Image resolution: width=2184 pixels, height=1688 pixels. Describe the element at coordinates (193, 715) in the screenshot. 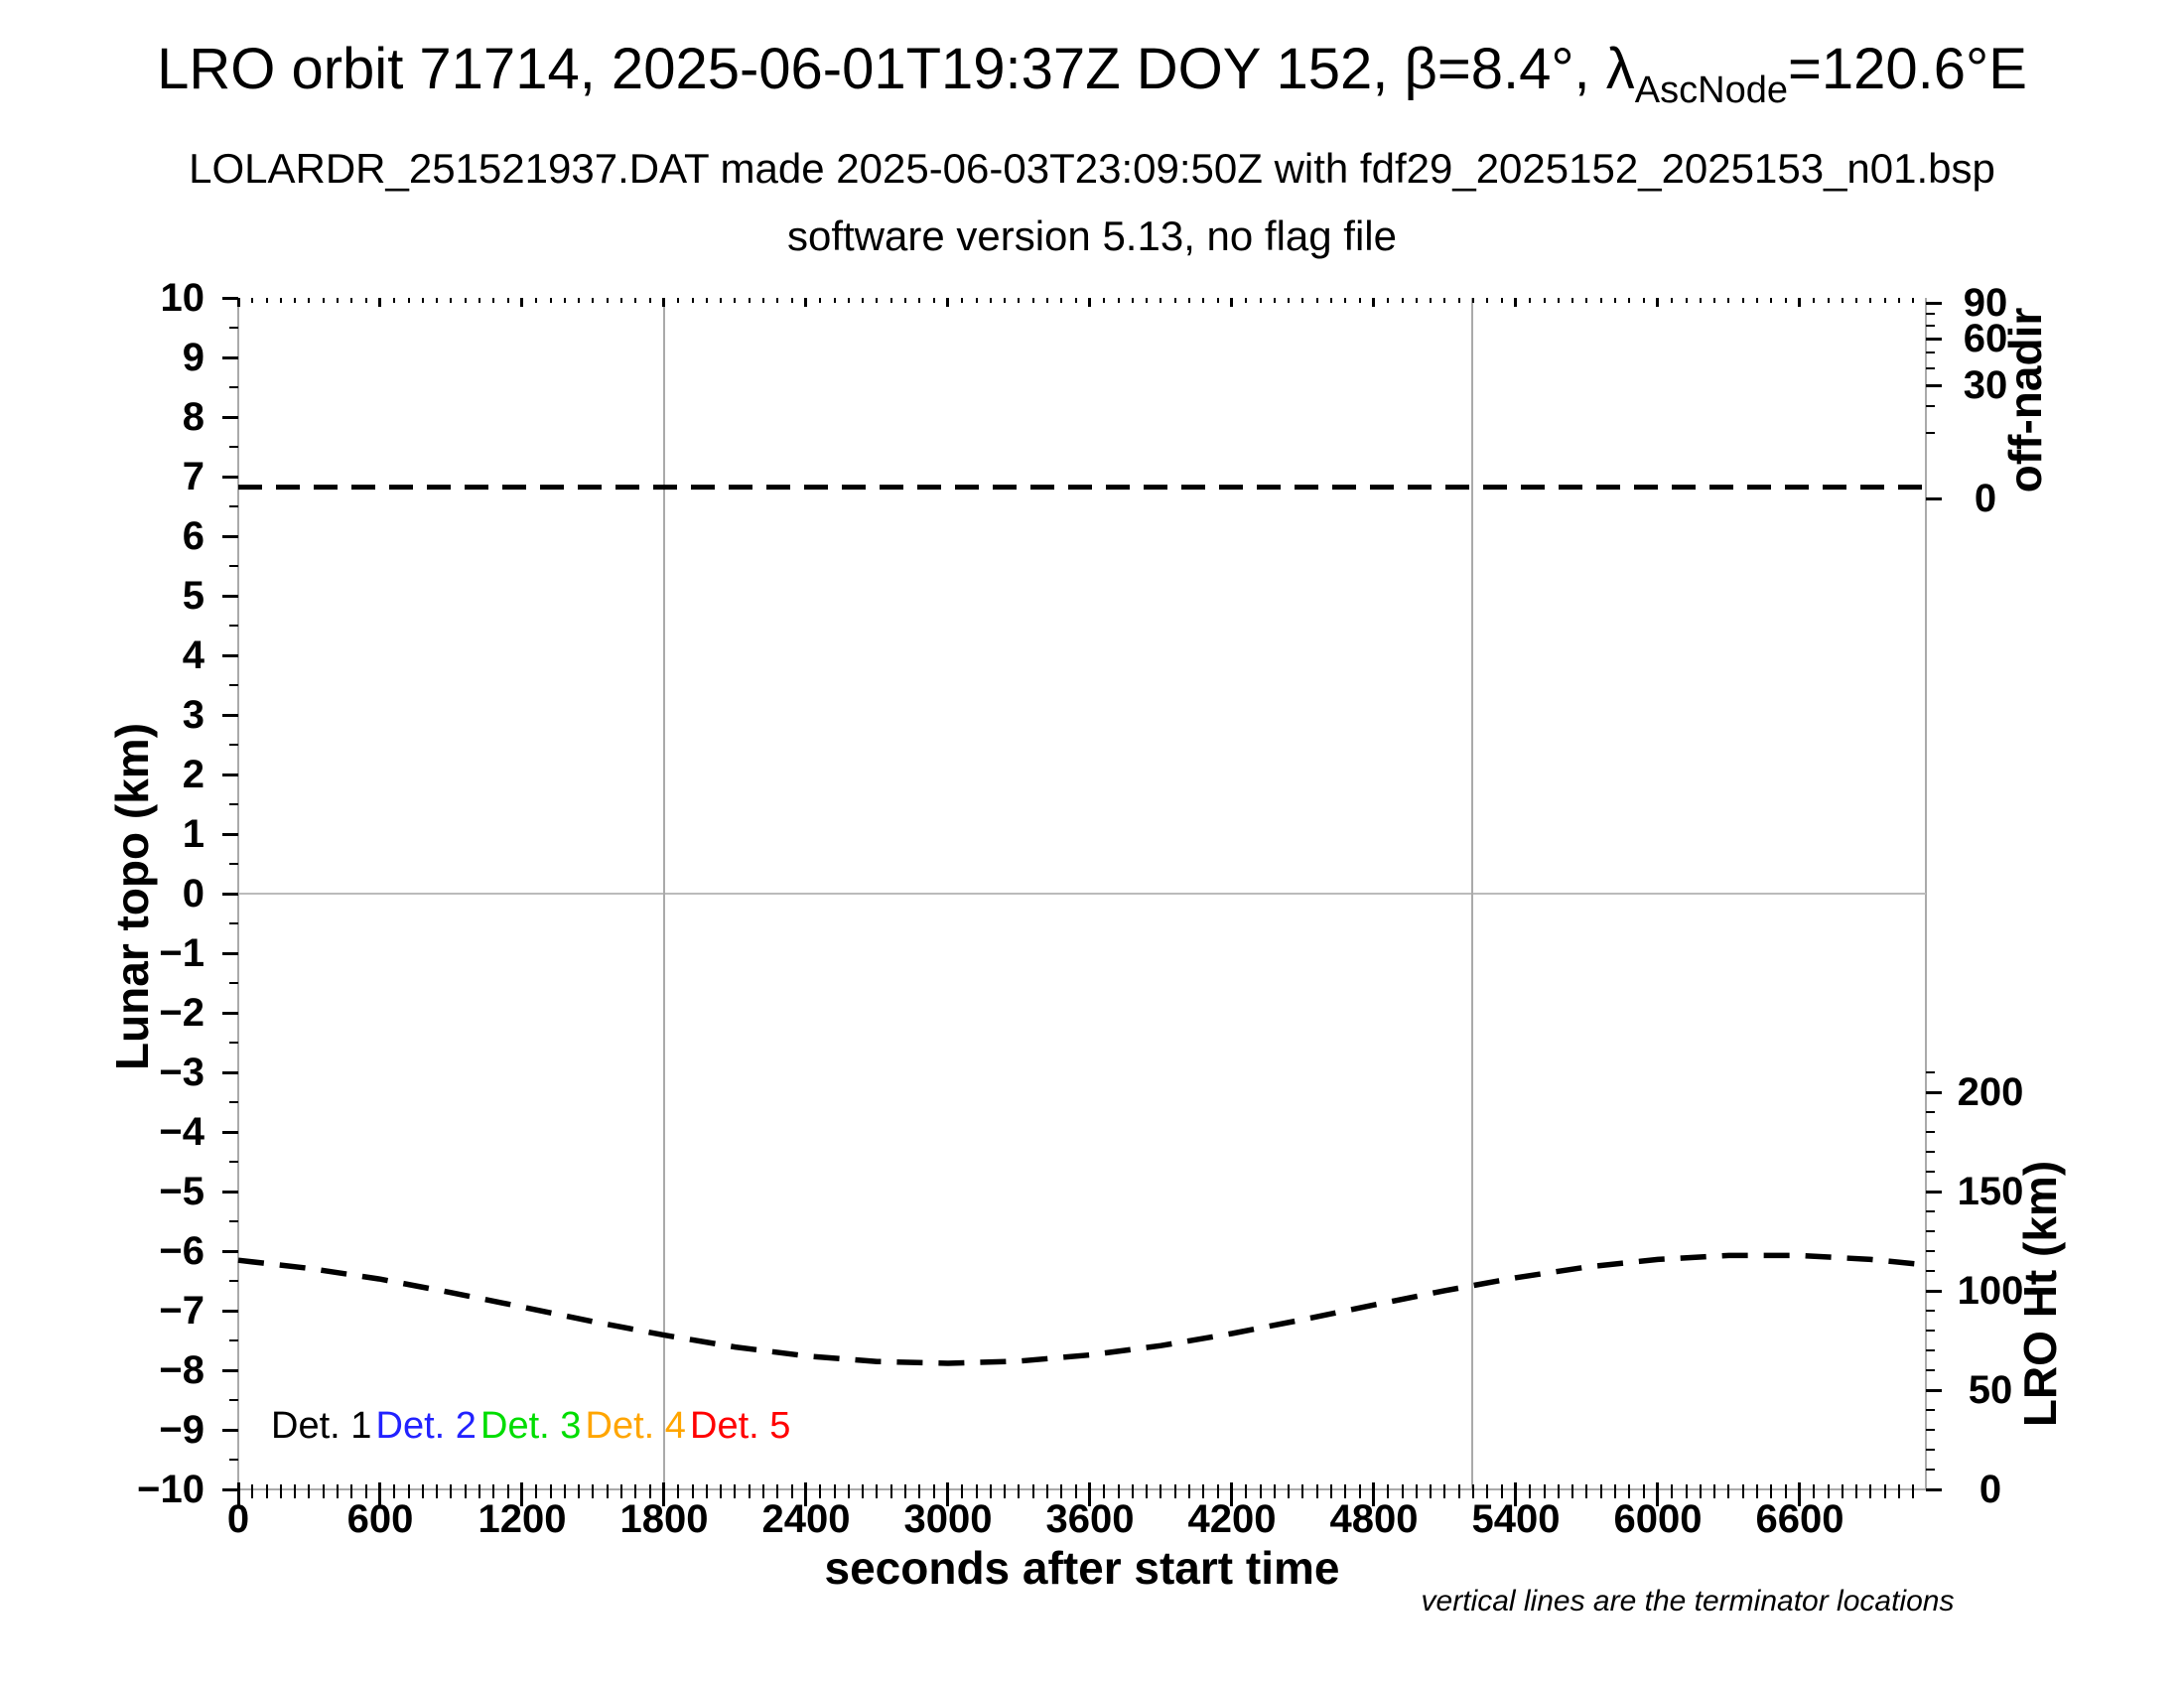

I see `y-left-tick-label: 3` at that location.